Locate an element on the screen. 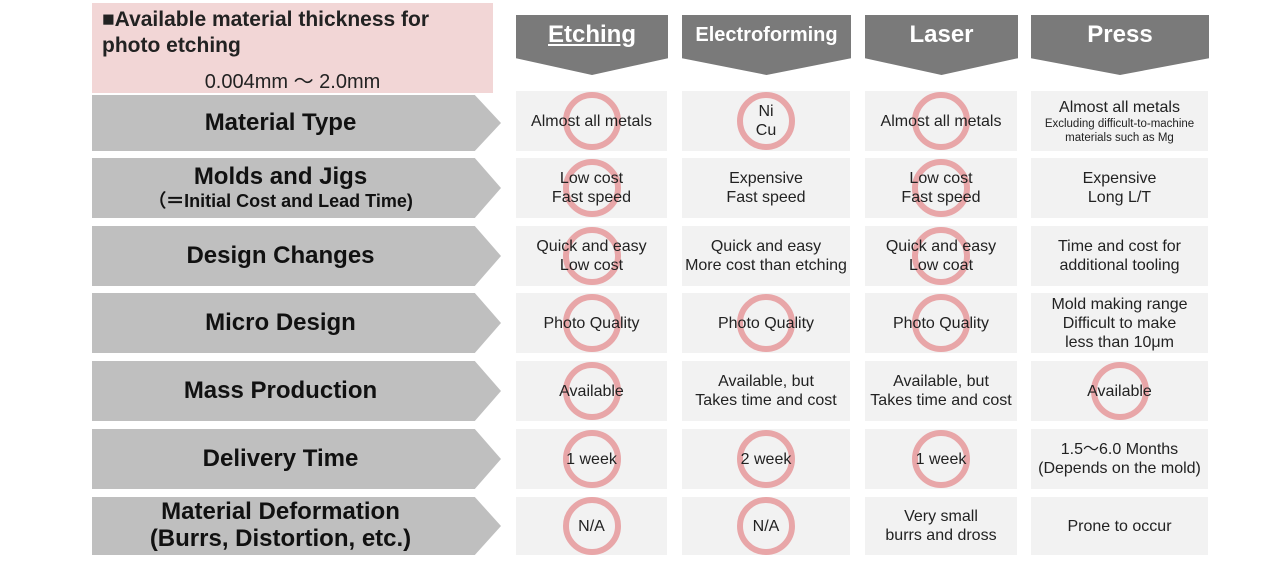 The width and height of the screenshot is (1280, 567). row-header: Micro Design is located at coordinates (296, 323).